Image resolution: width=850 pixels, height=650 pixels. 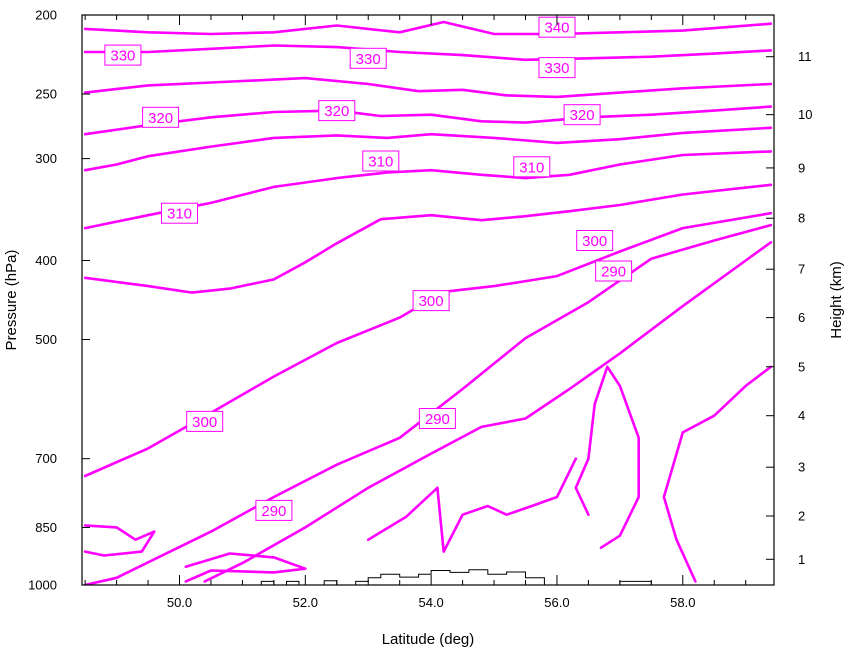 I want to click on y-tick-label: 500, so click(x=46, y=339).